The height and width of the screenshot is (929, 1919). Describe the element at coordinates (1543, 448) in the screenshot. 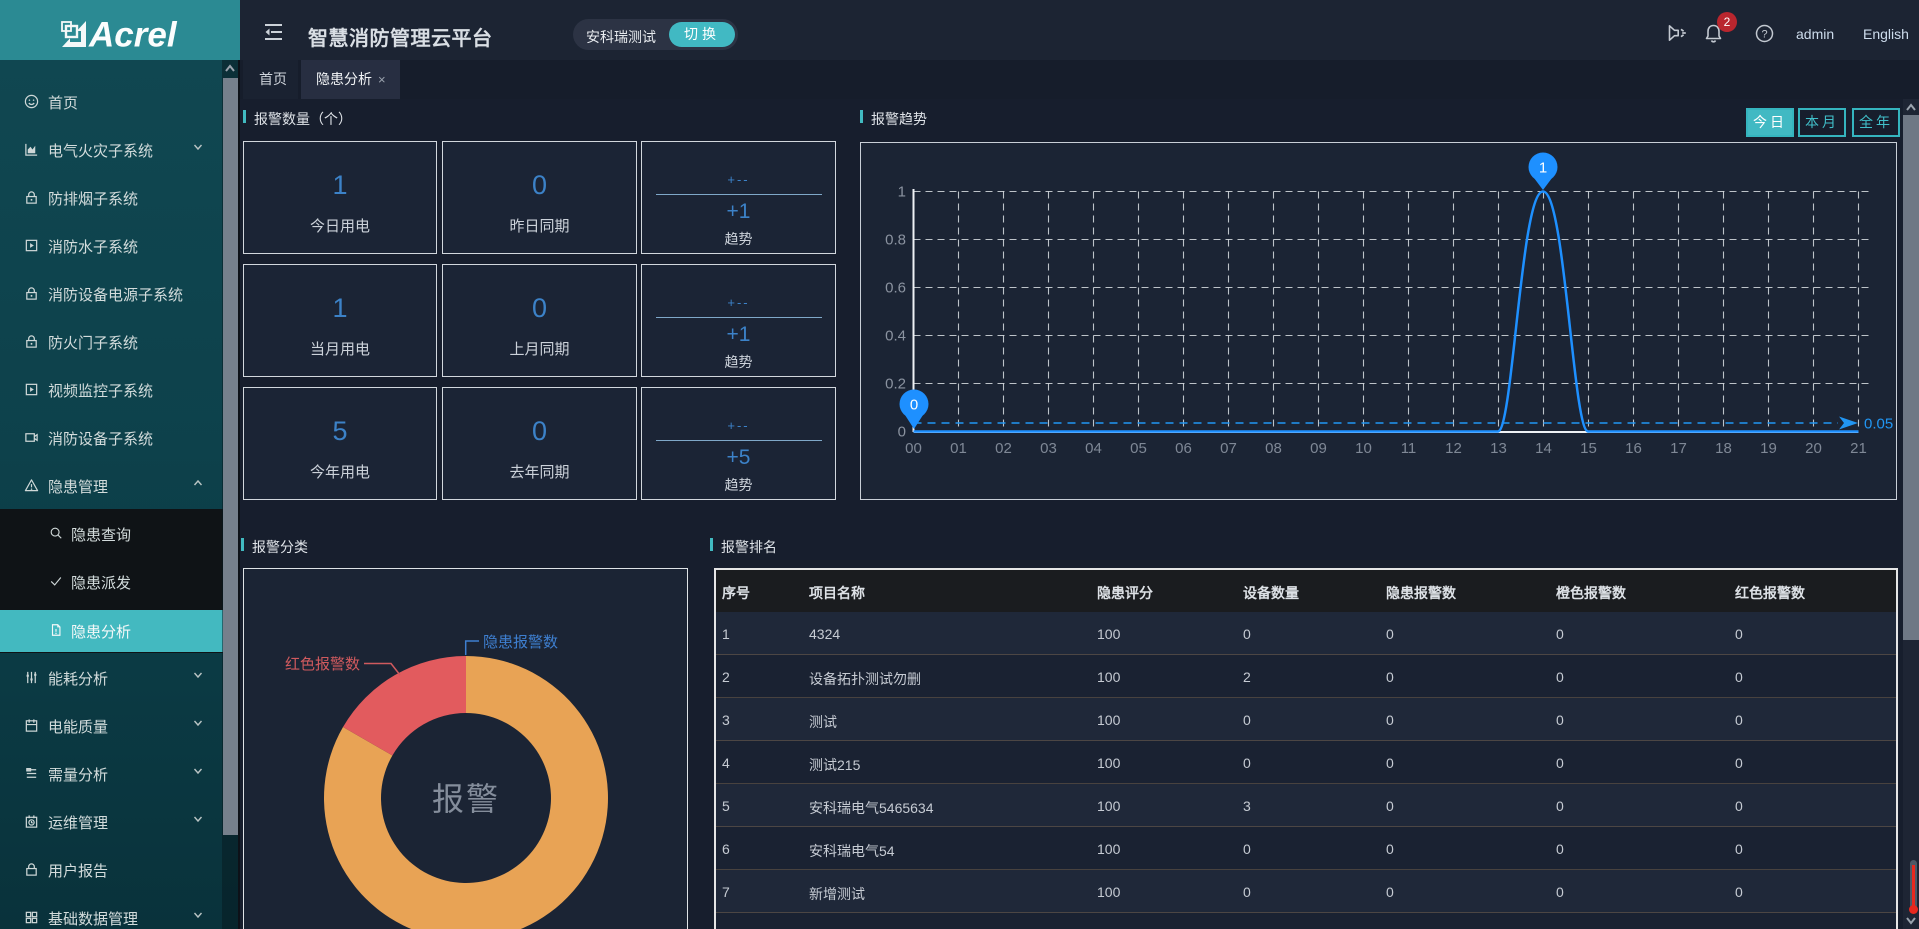

I see `svg-text: 14` at that location.